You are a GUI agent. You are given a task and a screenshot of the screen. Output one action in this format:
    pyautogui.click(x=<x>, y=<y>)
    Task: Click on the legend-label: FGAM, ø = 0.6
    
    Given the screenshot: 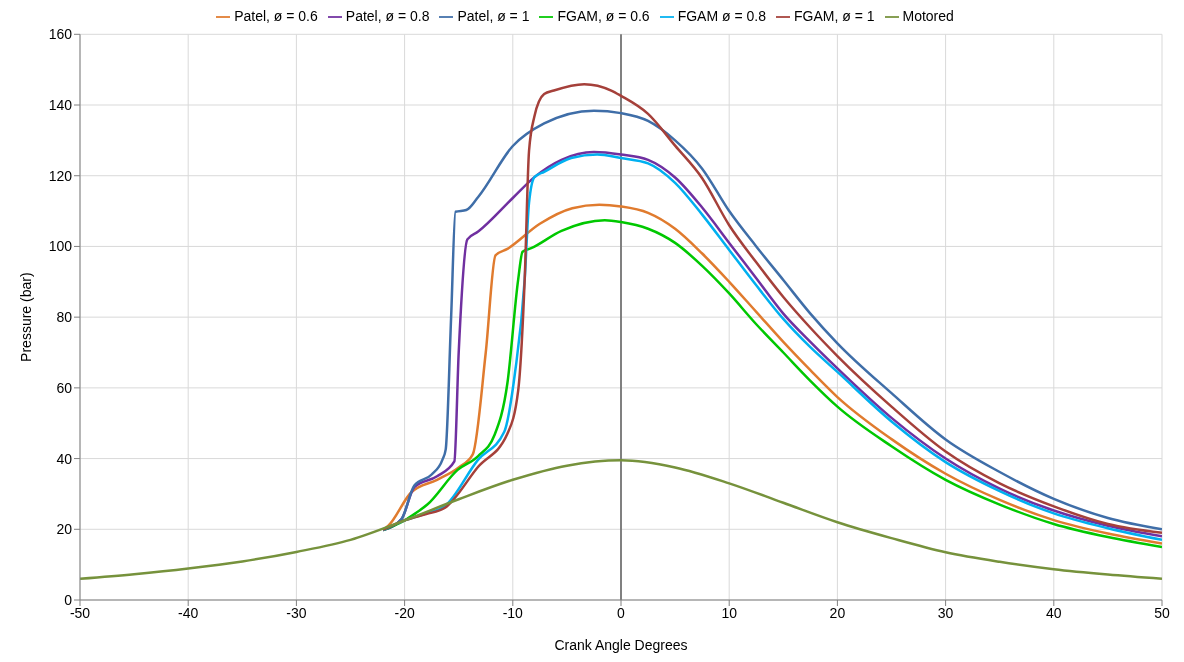 What is the action you would take?
    pyautogui.click(x=603, y=16)
    